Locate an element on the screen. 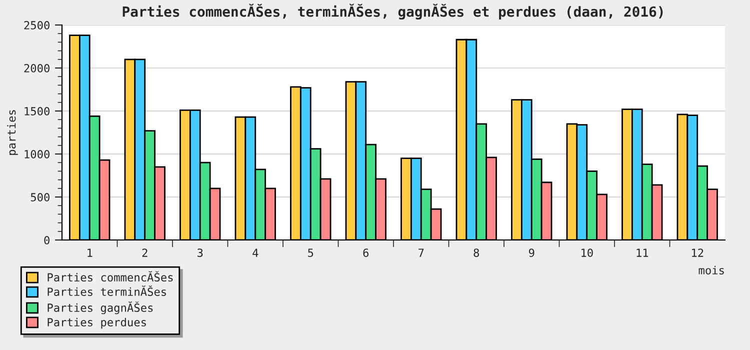 The image size is (750, 350). x-tick-label: 9 is located at coordinates (531, 252).